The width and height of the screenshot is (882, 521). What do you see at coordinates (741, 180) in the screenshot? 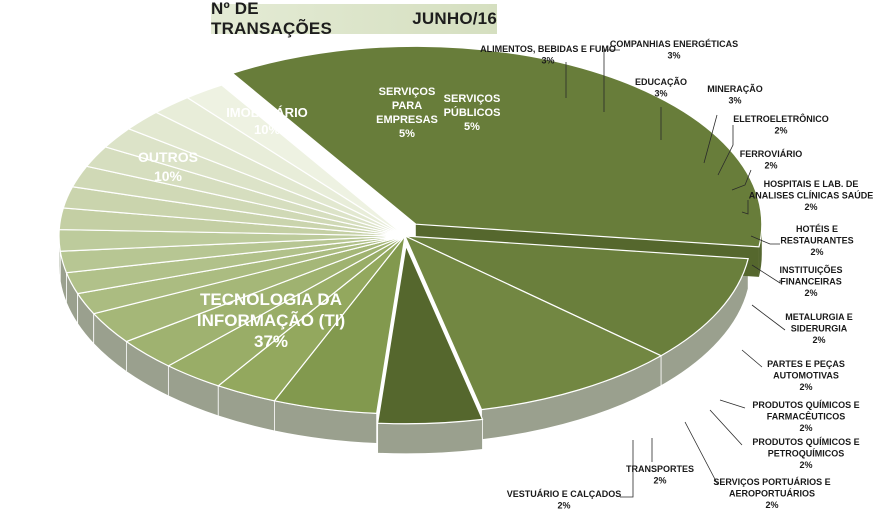
I see `leader-ferroviario` at bounding box center [741, 180].